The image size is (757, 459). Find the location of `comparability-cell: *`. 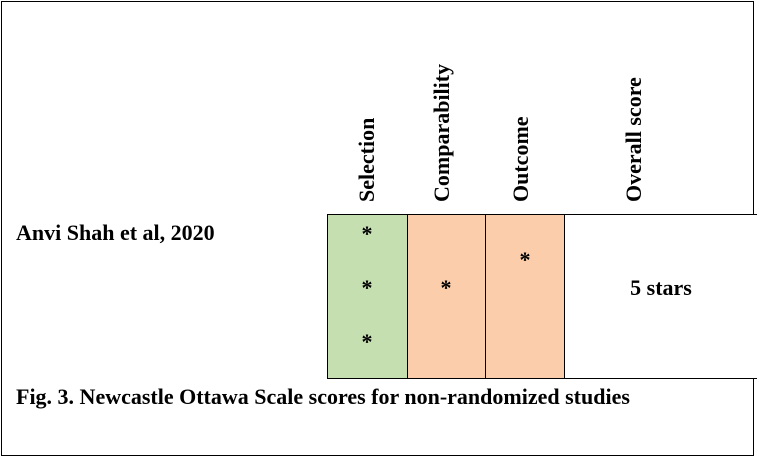

comparability-cell: * is located at coordinates (446, 296).